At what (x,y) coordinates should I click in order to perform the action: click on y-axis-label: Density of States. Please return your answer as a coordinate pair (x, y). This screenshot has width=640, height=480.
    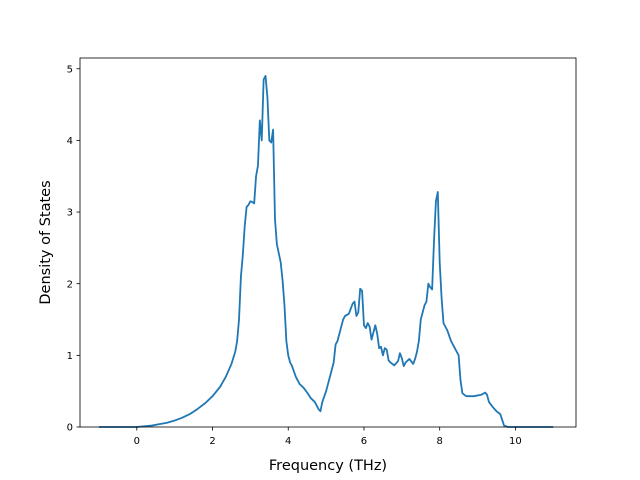
    Looking at the image, I should click on (46, 242).